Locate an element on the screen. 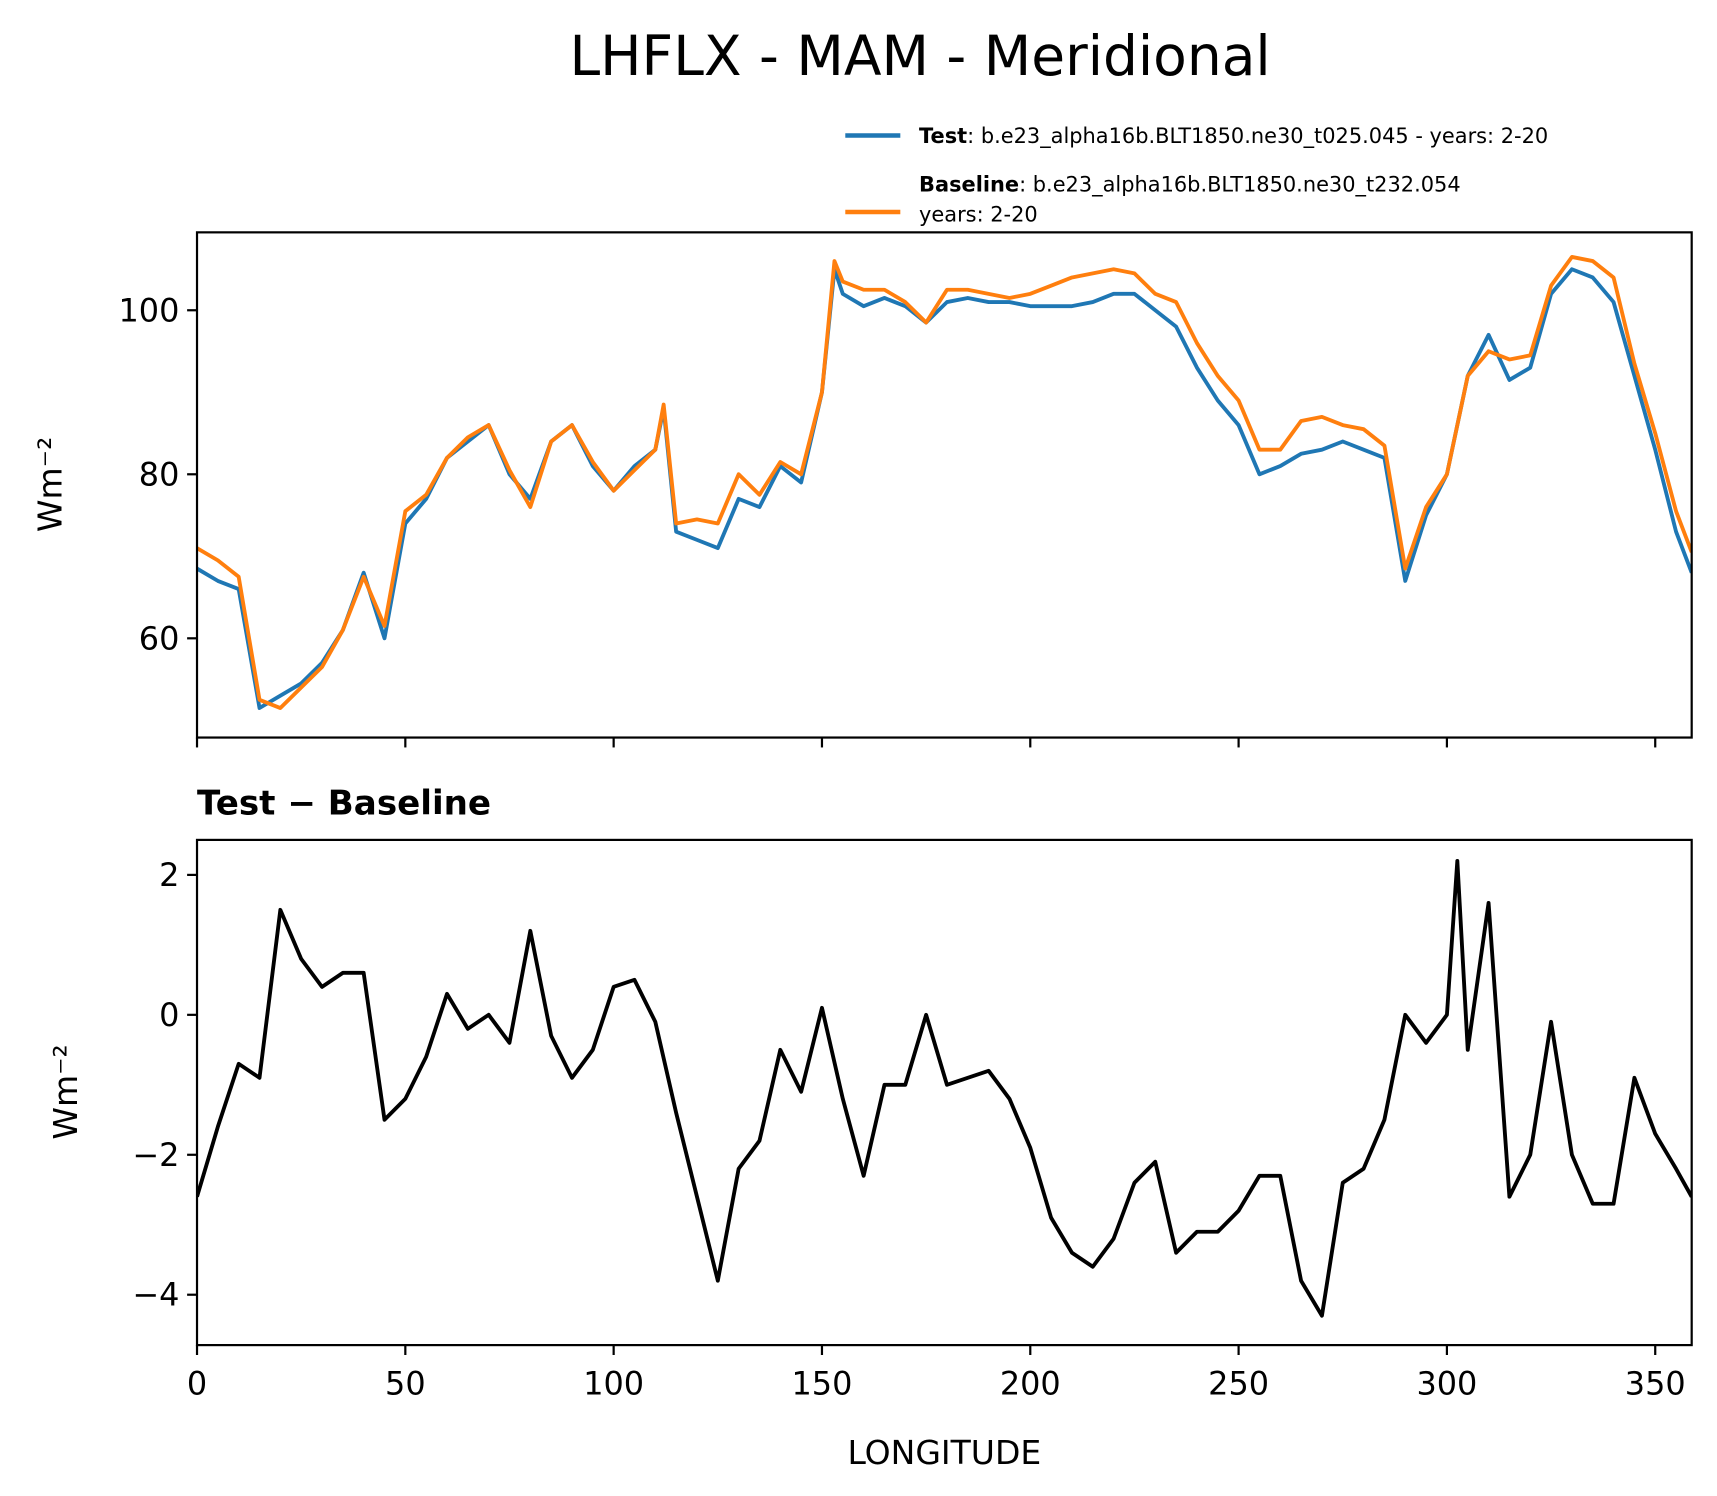  x-tick-label: 300 is located at coordinates (1446, 1384).